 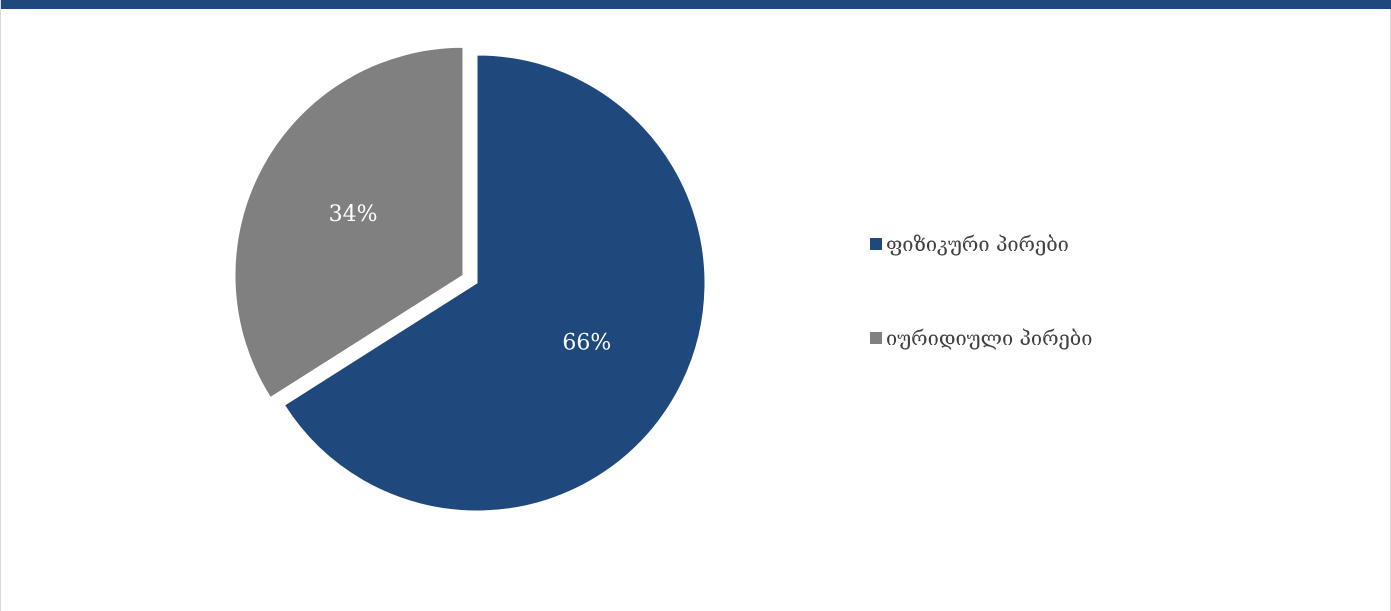 I want to click on legend-swatch-physical-persons, so click(x=876, y=244).